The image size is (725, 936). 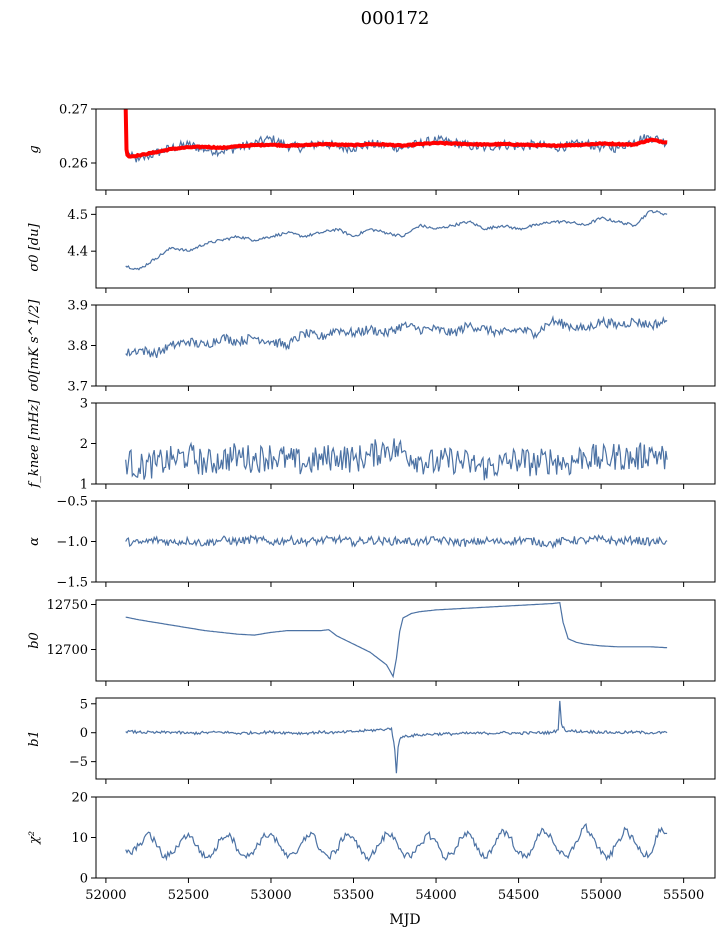 What do you see at coordinates (79, 838) in the screenshot?
I see `y-tick-label: 10` at bounding box center [79, 838].